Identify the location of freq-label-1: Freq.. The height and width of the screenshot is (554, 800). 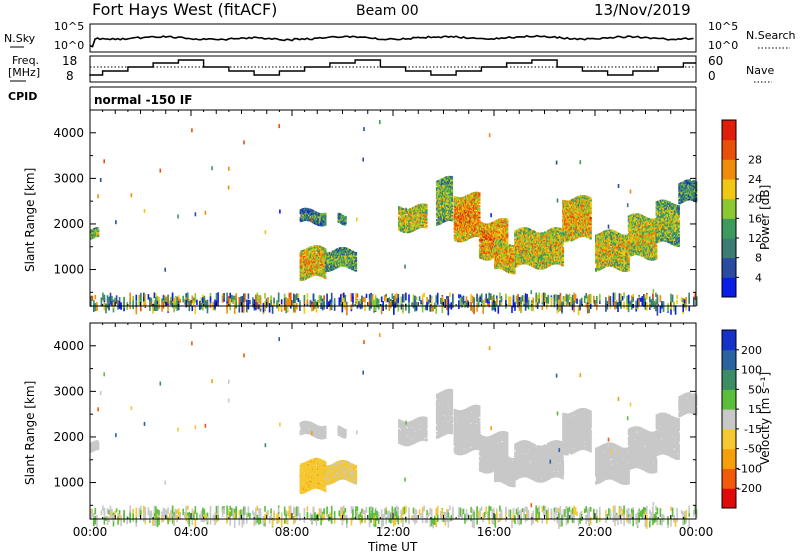
(25, 60).